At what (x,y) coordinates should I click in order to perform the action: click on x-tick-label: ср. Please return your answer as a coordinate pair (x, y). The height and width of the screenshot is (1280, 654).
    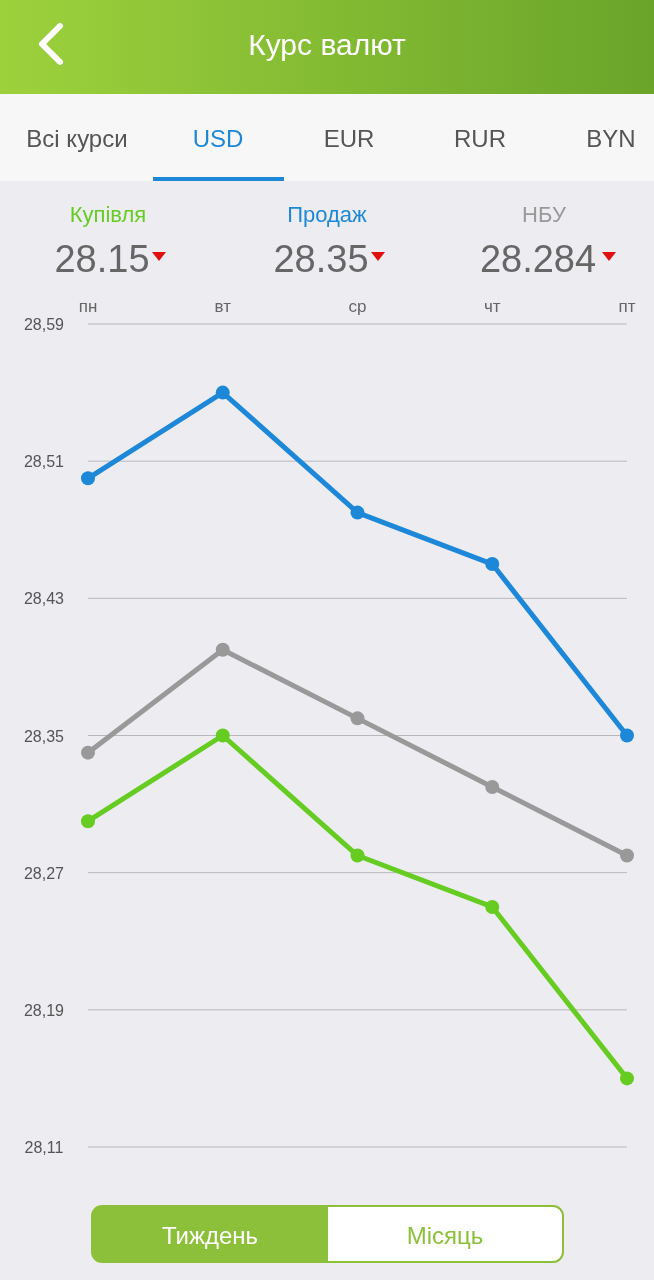
    Looking at the image, I should click on (357, 306).